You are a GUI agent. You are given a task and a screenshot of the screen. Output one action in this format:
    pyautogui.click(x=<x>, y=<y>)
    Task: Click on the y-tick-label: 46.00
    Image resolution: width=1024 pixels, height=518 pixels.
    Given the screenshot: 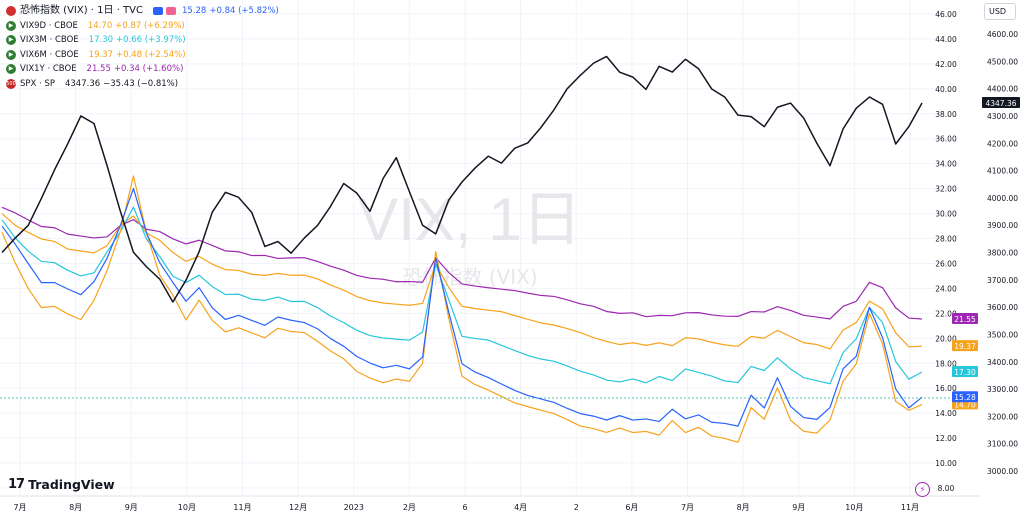 What is the action you would take?
    pyautogui.click(x=946, y=14)
    